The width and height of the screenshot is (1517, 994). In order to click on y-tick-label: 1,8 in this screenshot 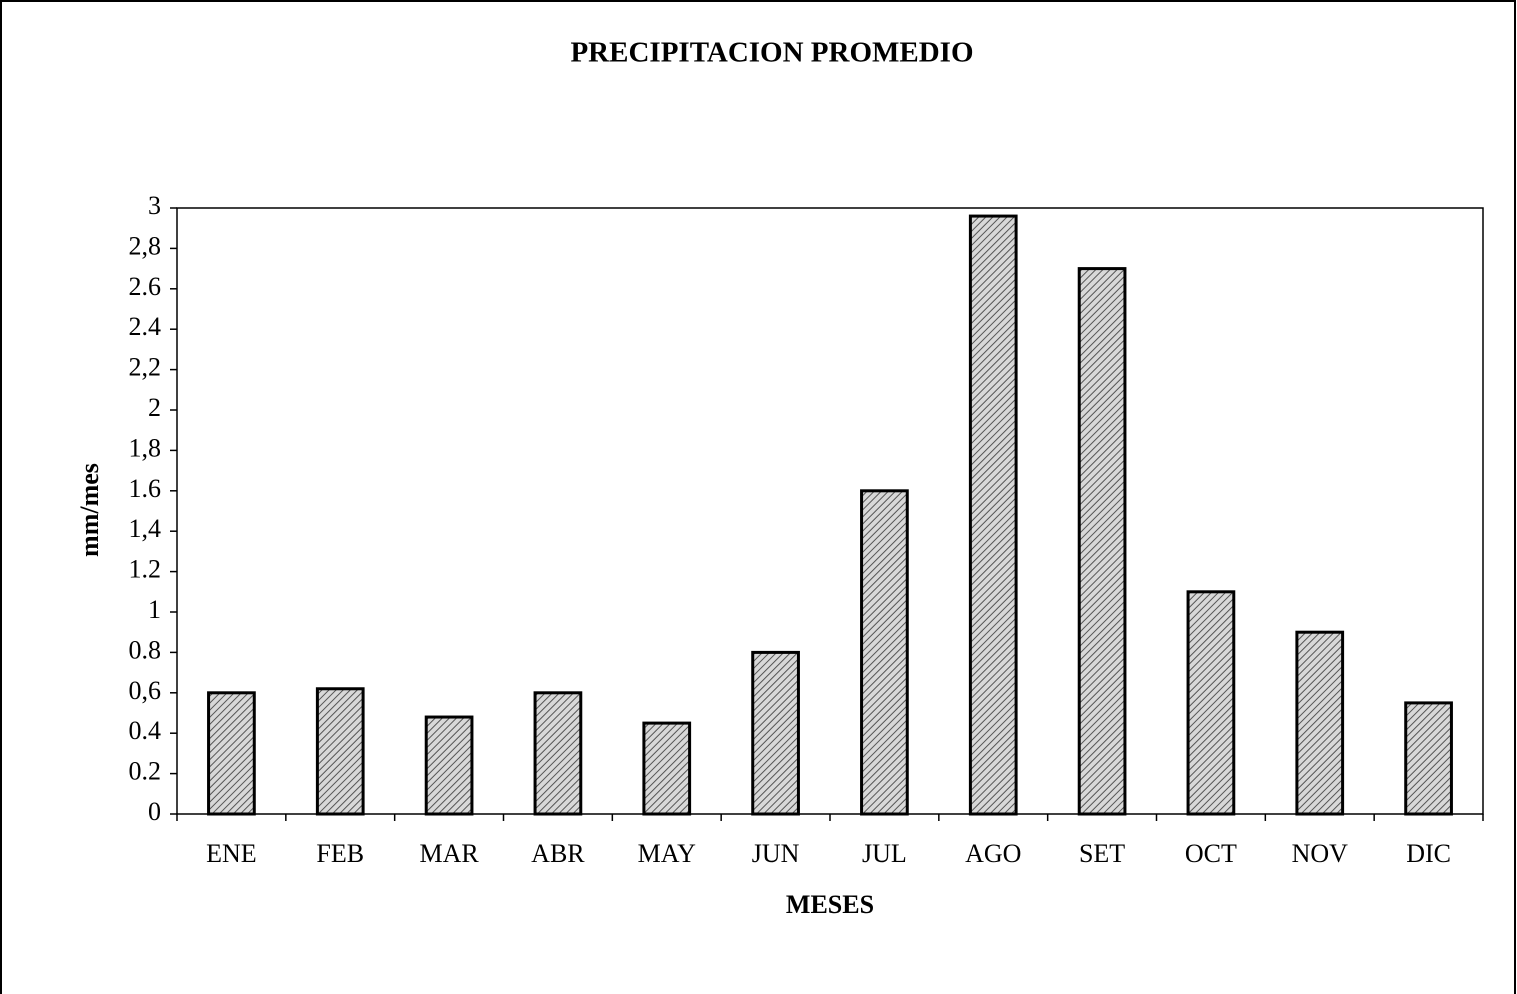, I will do `click(145, 447)`.